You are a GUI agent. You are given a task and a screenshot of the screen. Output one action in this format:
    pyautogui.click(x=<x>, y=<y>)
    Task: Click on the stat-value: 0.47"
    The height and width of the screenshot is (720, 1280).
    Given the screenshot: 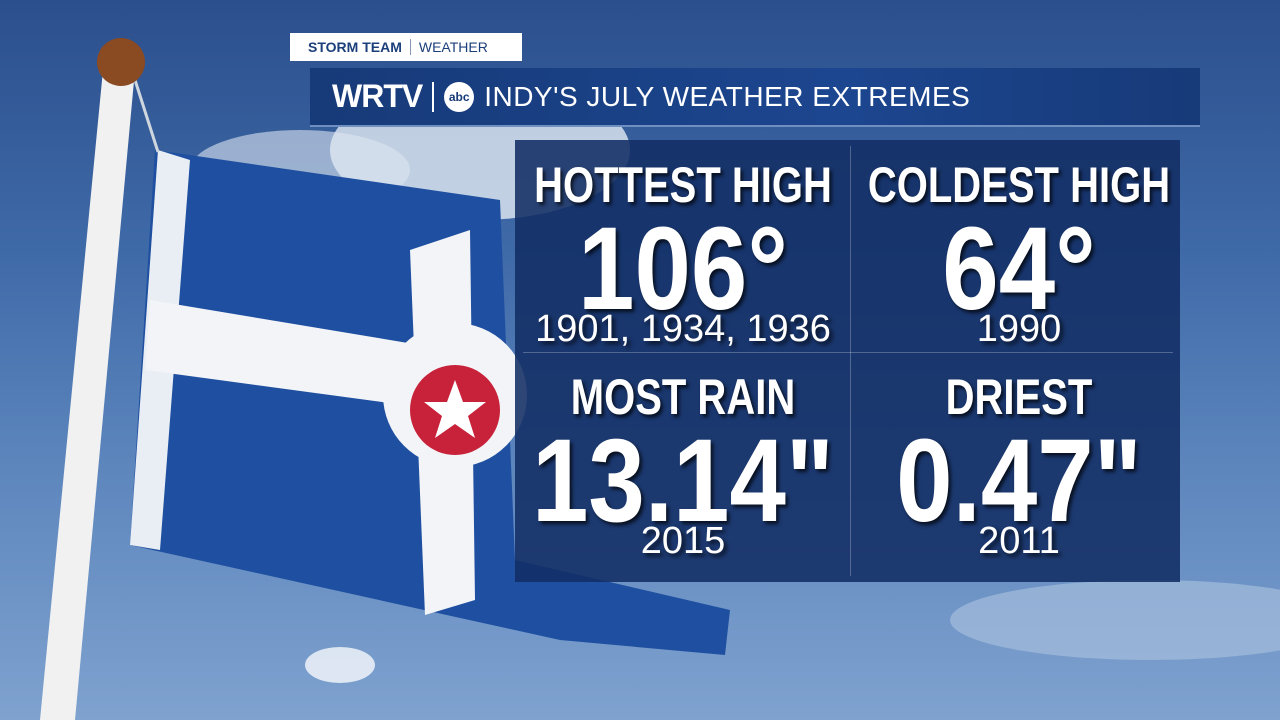 What is the action you would take?
    pyautogui.click(x=1019, y=481)
    